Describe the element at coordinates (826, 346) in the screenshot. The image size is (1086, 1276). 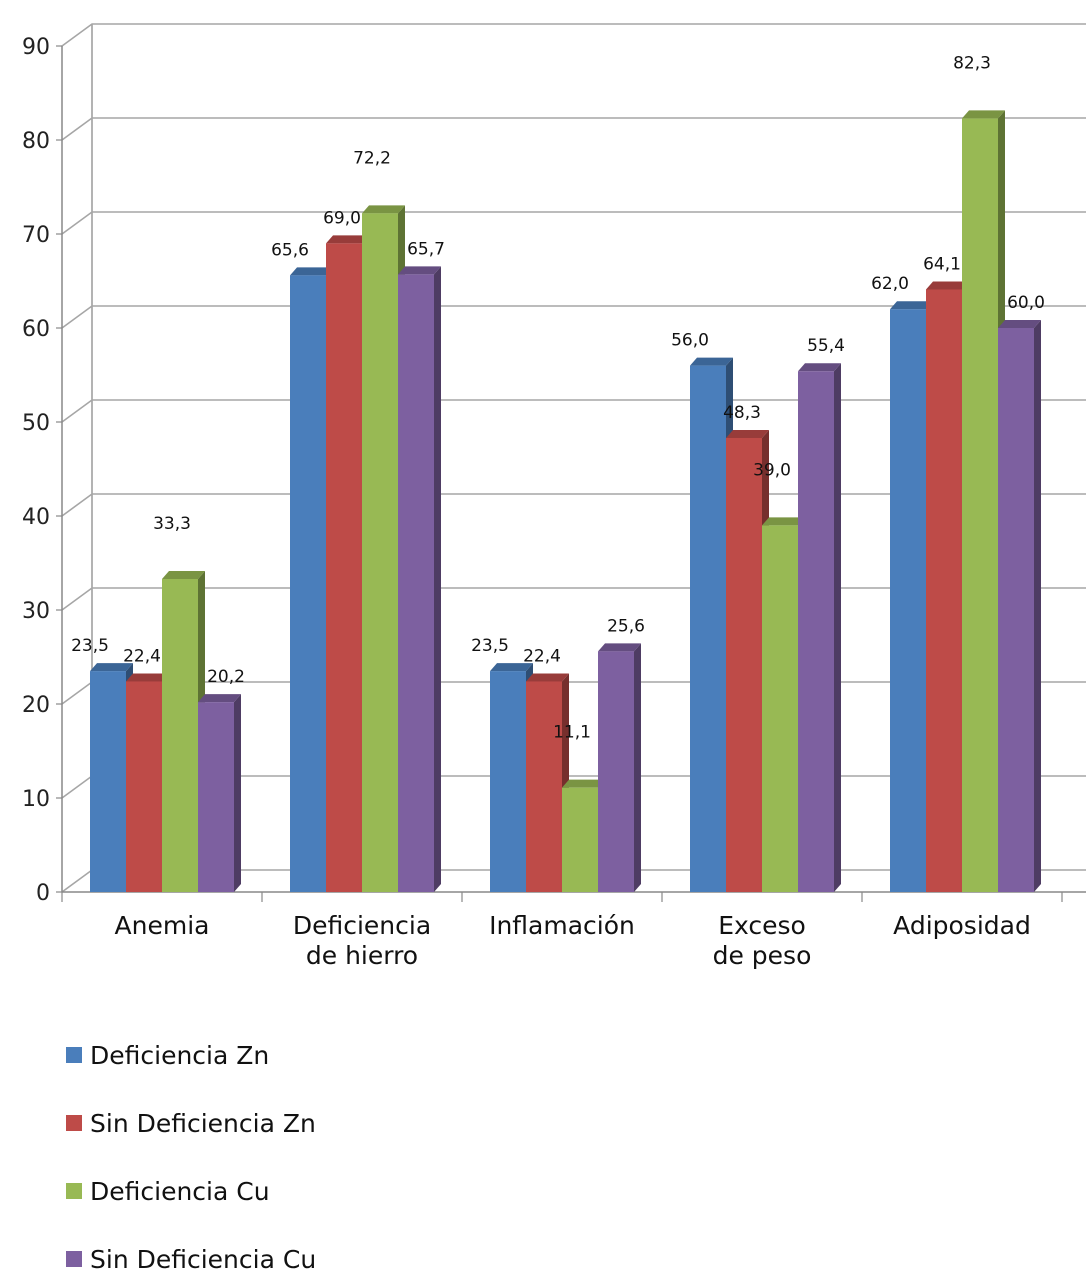
I see `data-label: 55,4` at that location.